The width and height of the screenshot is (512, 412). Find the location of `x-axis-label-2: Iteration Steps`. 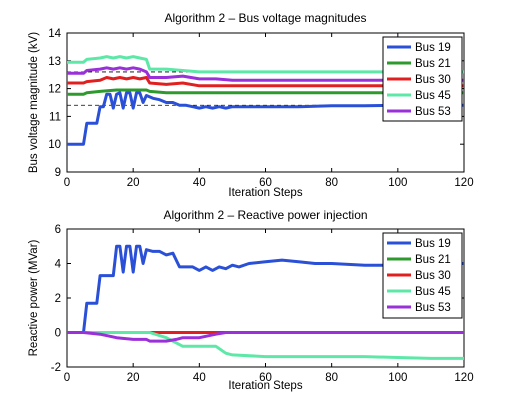

x-axis-label-2: Iteration Steps is located at coordinates (265, 386).